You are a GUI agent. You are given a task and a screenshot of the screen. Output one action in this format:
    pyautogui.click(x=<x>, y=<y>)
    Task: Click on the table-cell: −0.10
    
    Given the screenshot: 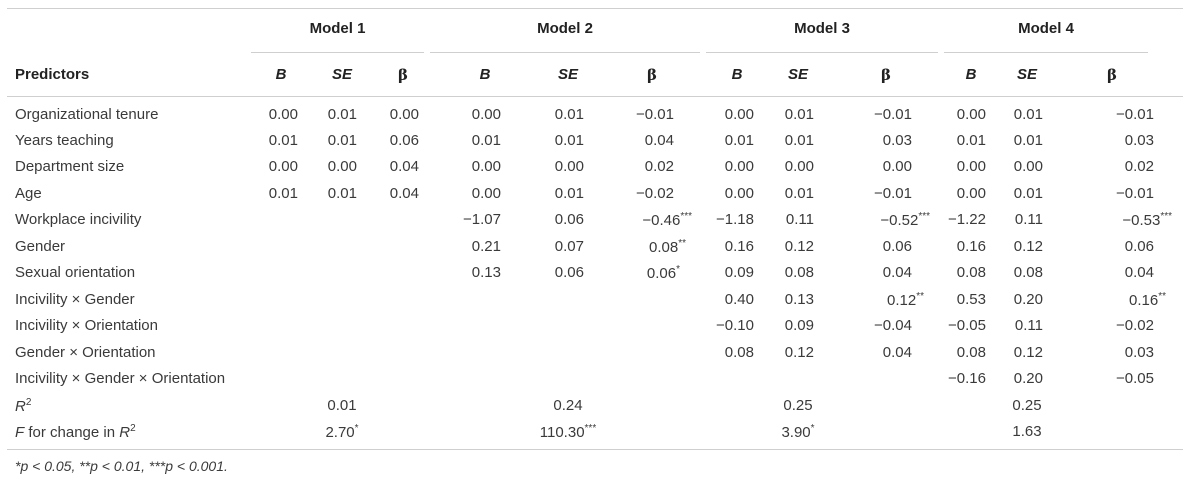 What is the action you would take?
    pyautogui.click(x=735, y=325)
    